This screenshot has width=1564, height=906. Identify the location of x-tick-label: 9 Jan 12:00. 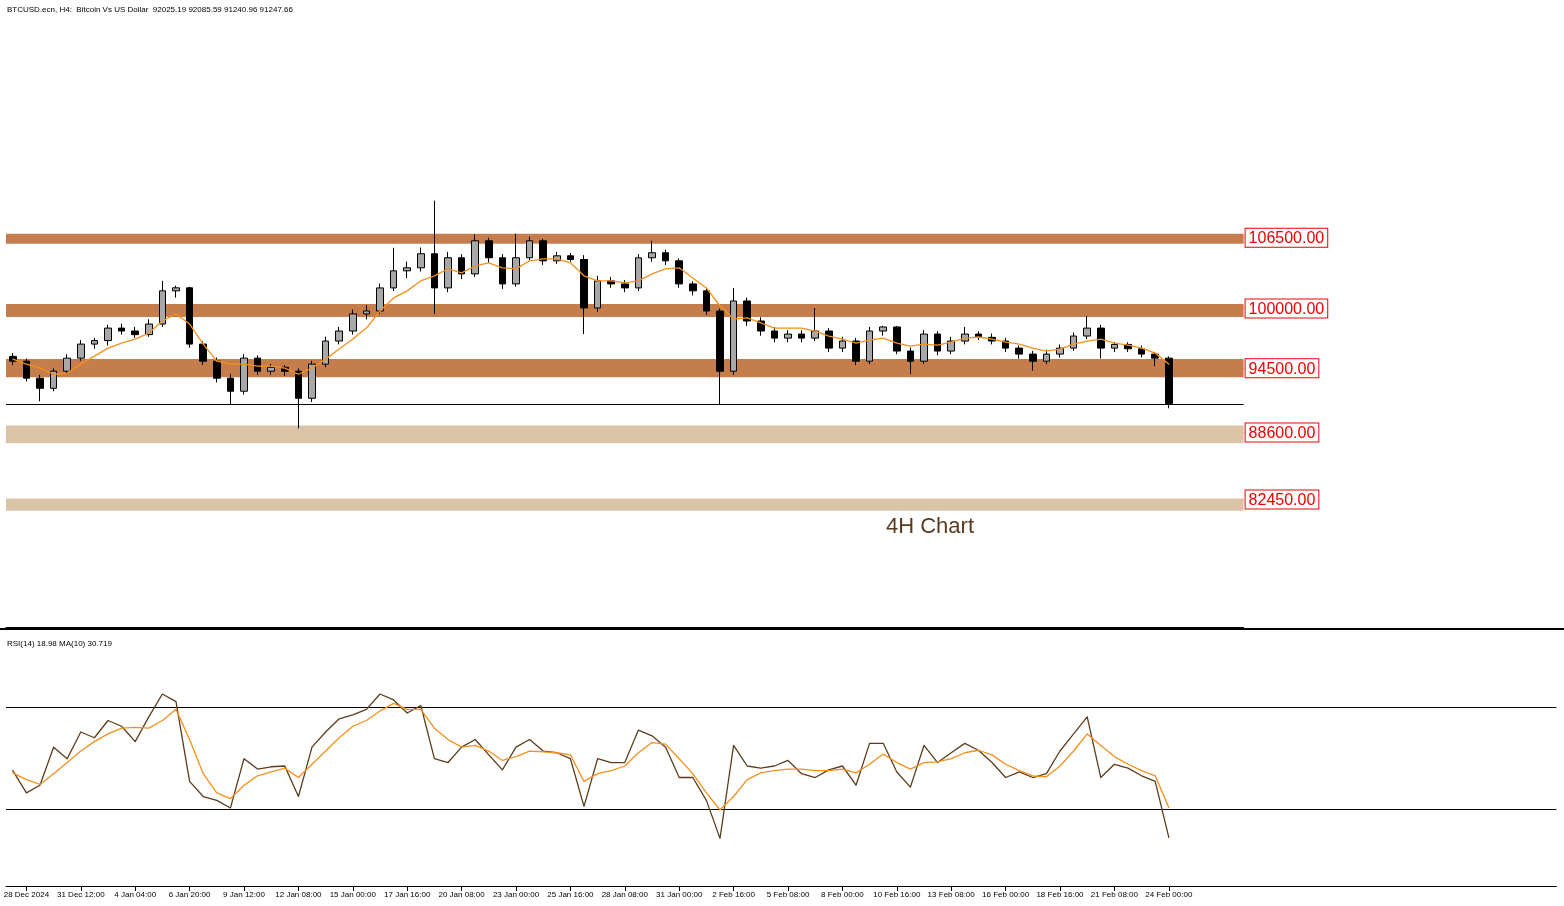
(244, 894).